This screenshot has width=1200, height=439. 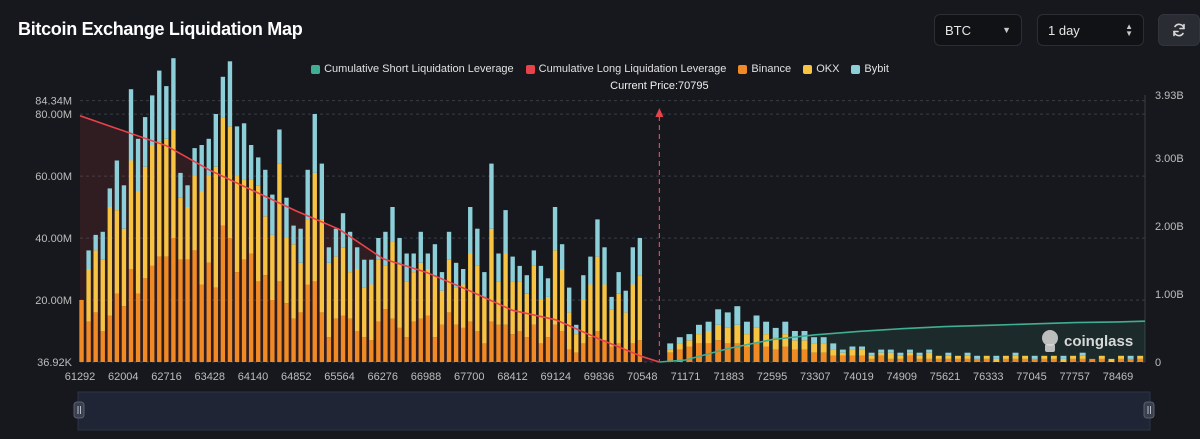 I want to click on zoom-handle-left, so click(x=79, y=410).